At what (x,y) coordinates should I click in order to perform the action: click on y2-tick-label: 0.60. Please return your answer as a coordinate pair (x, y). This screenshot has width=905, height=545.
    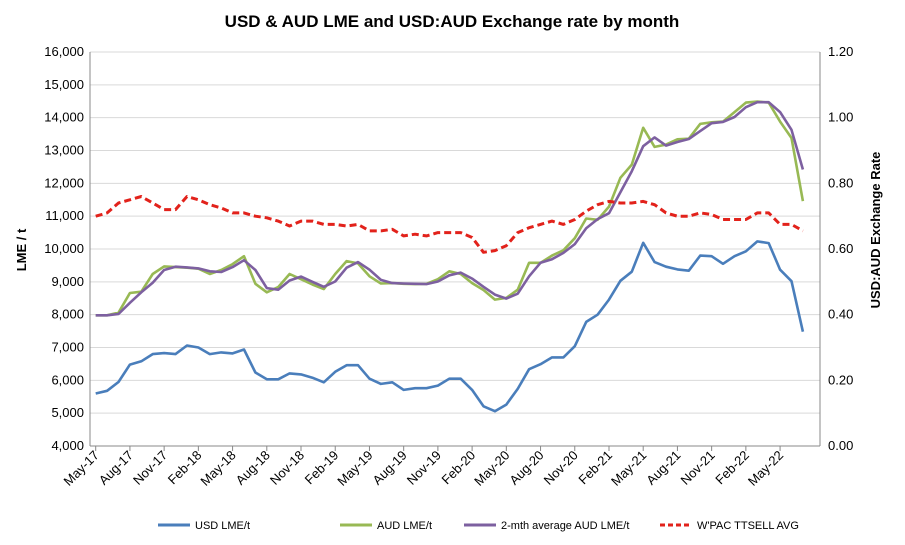
    Looking at the image, I should click on (840, 248).